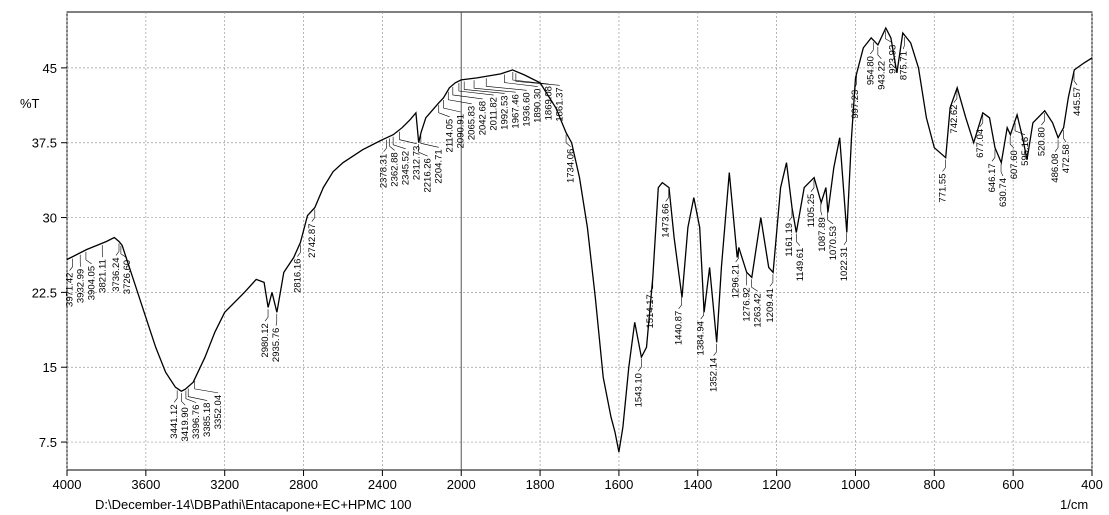 The height and width of the screenshot is (515, 1109). I want to click on peak-label: 1734.06, so click(571, 166).